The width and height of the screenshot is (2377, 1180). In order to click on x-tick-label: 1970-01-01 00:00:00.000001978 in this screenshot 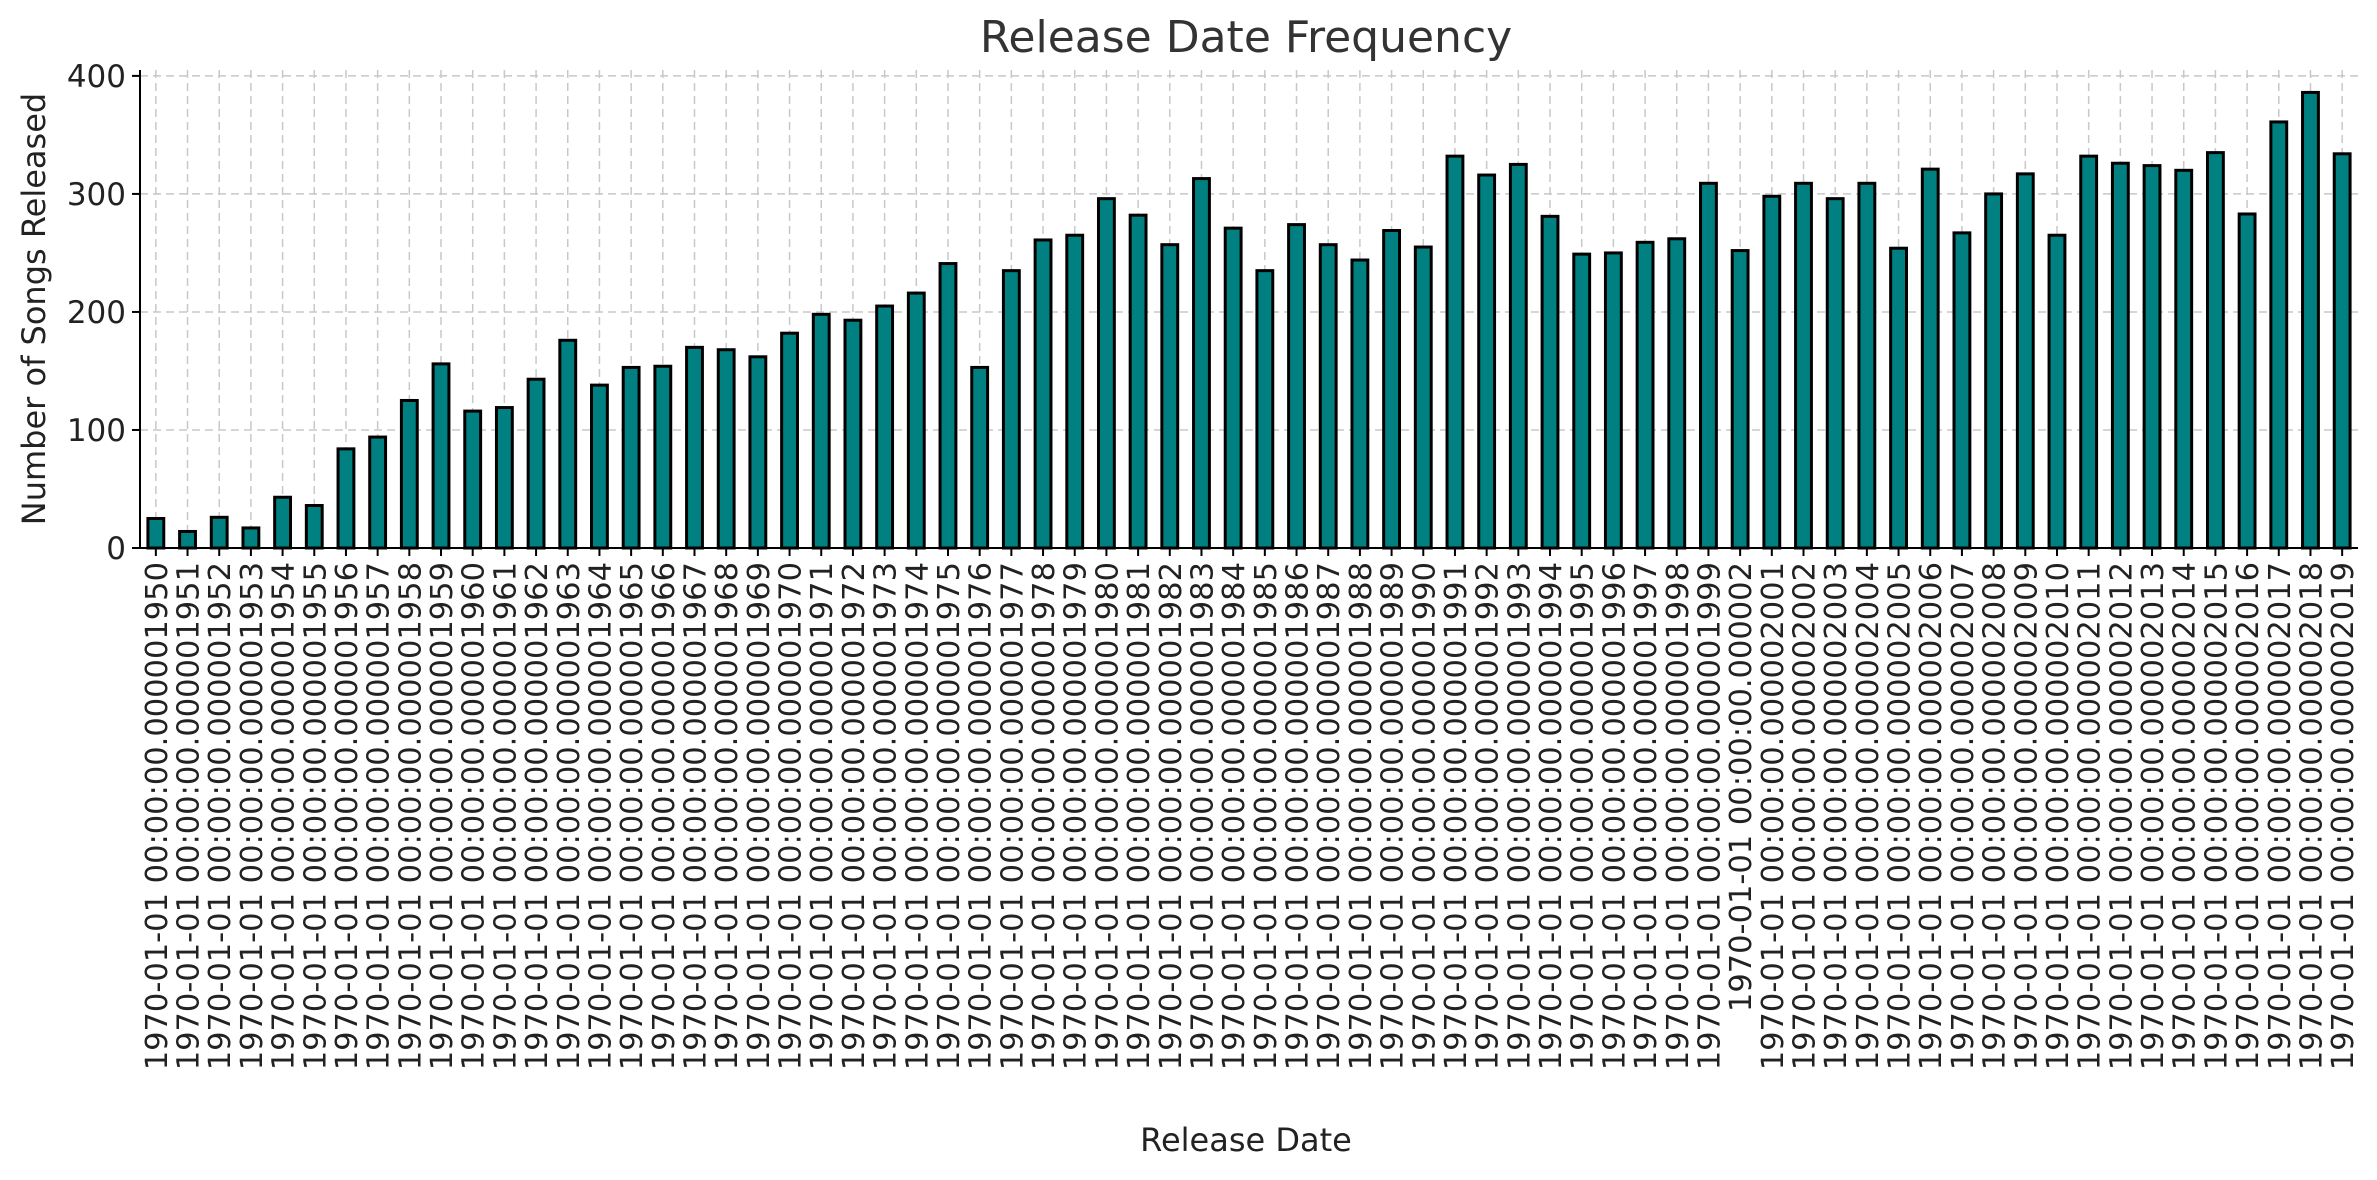, I will do `click(1044, 816)`.